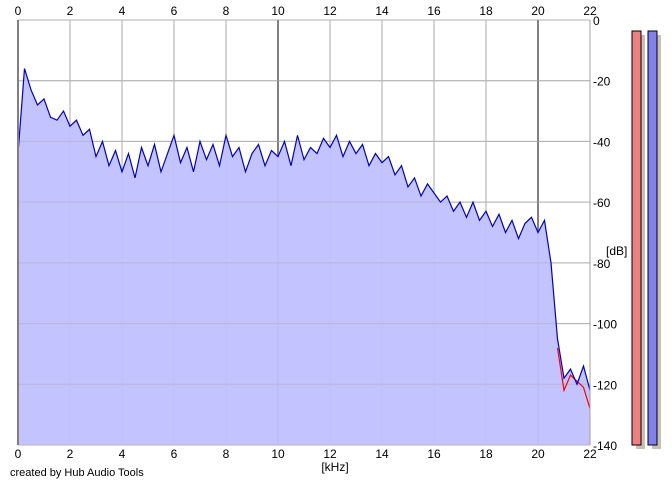 The image size is (672, 486). What do you see at coordinates (602, 203) in the screenshot?
I see `y-tick-label: -60` at bounding box center [602, 203].